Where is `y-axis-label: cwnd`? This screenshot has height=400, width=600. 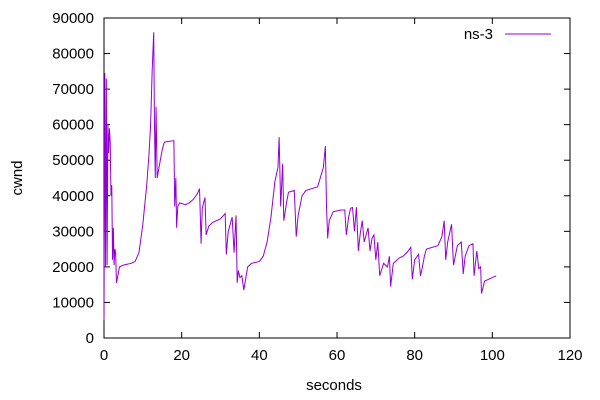
y-axis-label: cwnd is located at coordinates (17, 177).